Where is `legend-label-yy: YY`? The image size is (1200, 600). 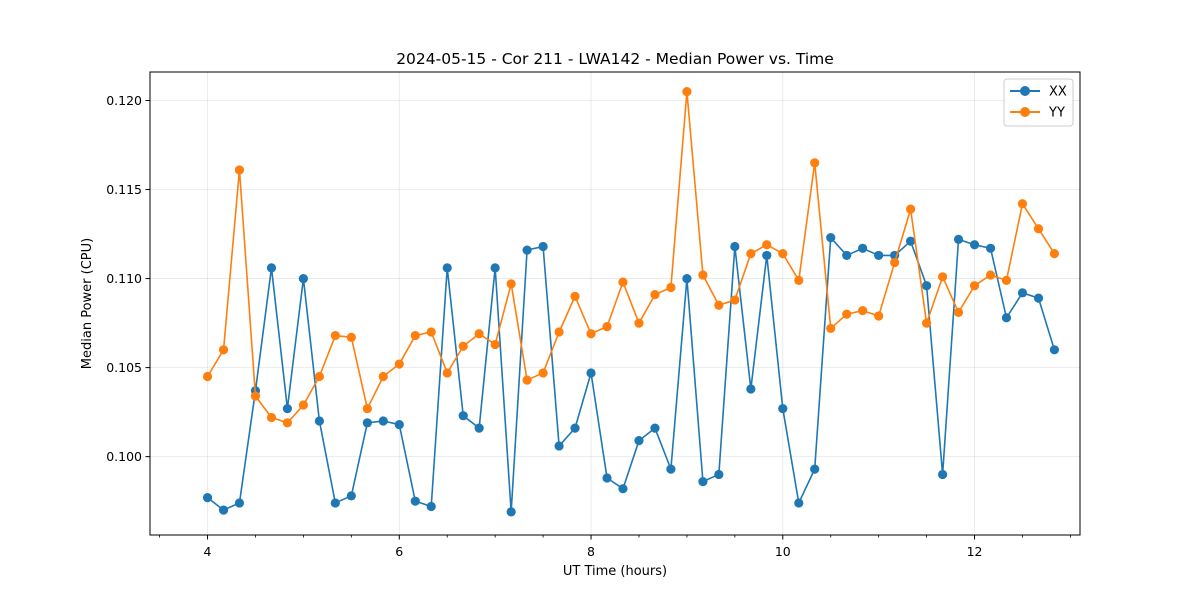 legend-label-yy: YY is located at coordinates (1056, 113).